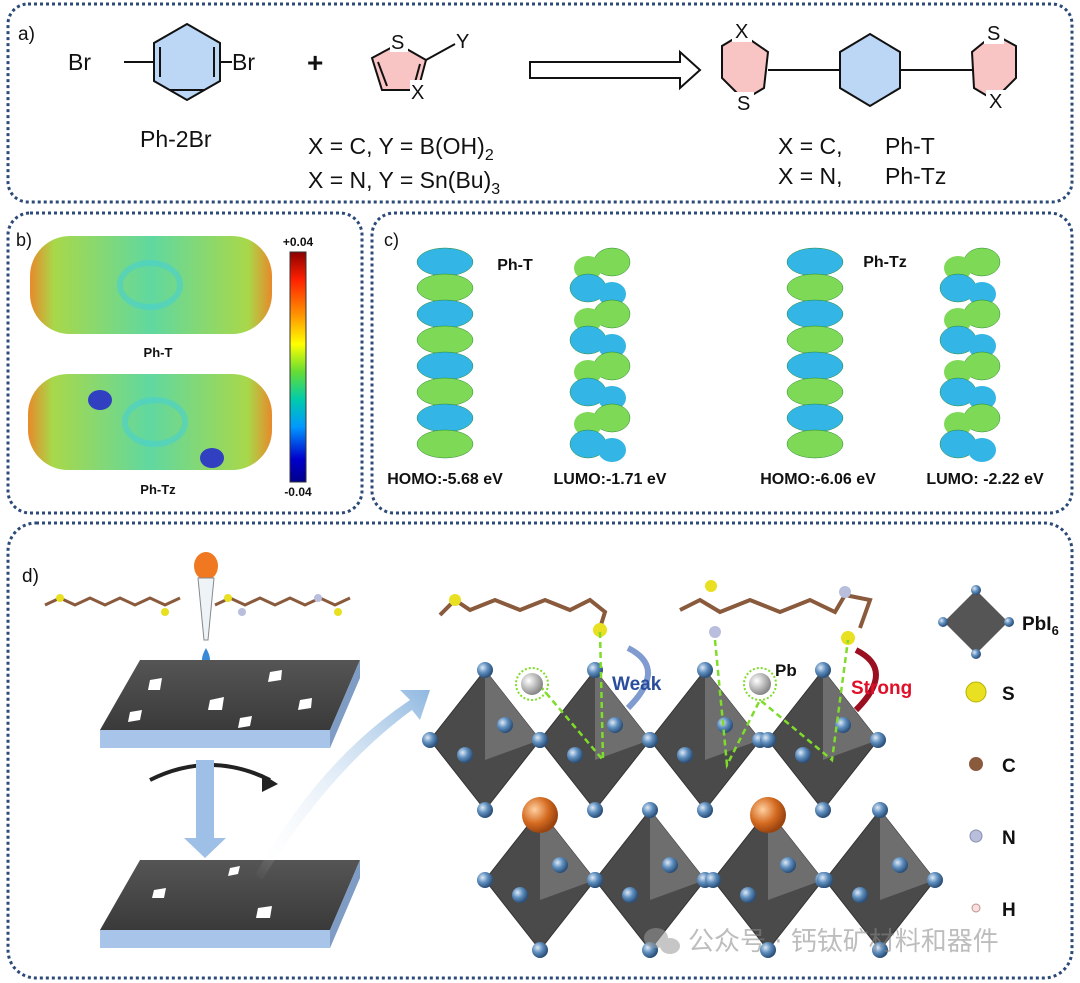 The width and height of the screenshot is (1080, 983). Describe the element at coordinates (821, 942) in the screenshot. I see `watermark: 公众号 · 钙钛矿材料和器件` at that location.